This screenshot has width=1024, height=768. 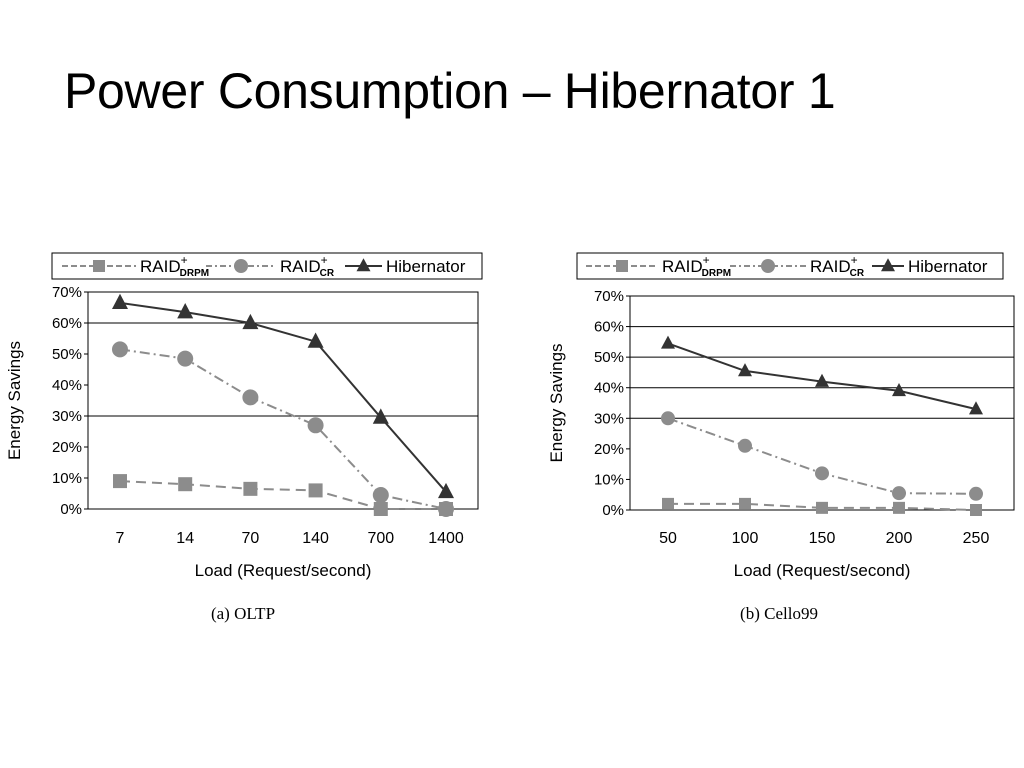 I want to click on x-tick-label: 150, so click(x=822, y=538).